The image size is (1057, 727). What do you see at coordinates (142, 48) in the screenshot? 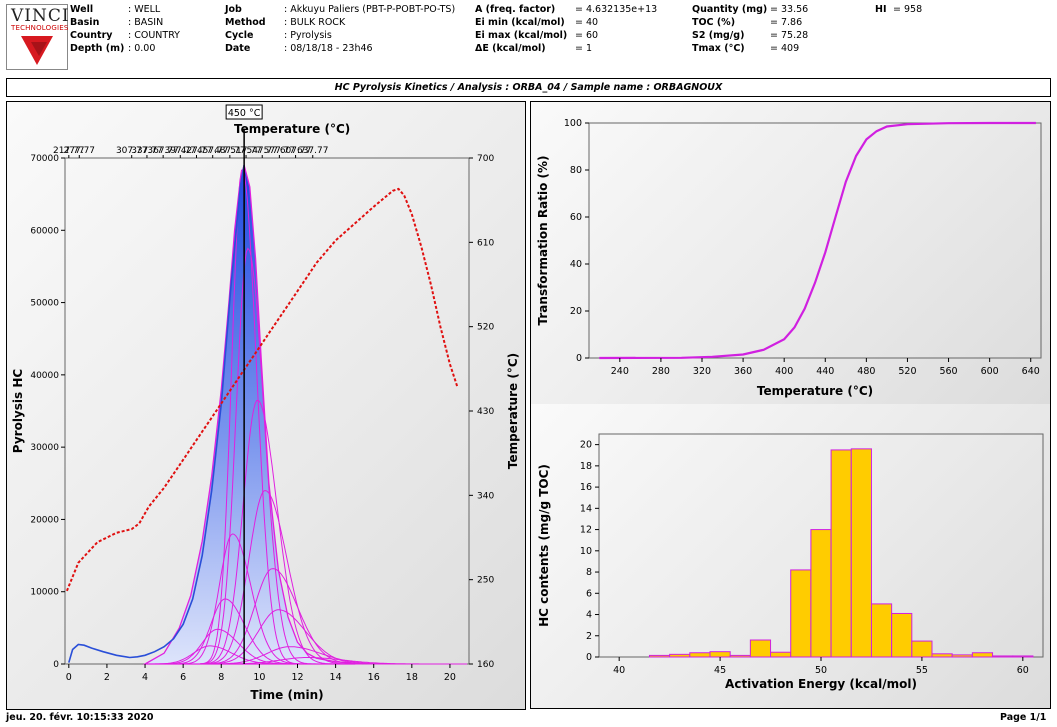
I see `header-field-value: : 0.00` at bounding box center [142, 48].